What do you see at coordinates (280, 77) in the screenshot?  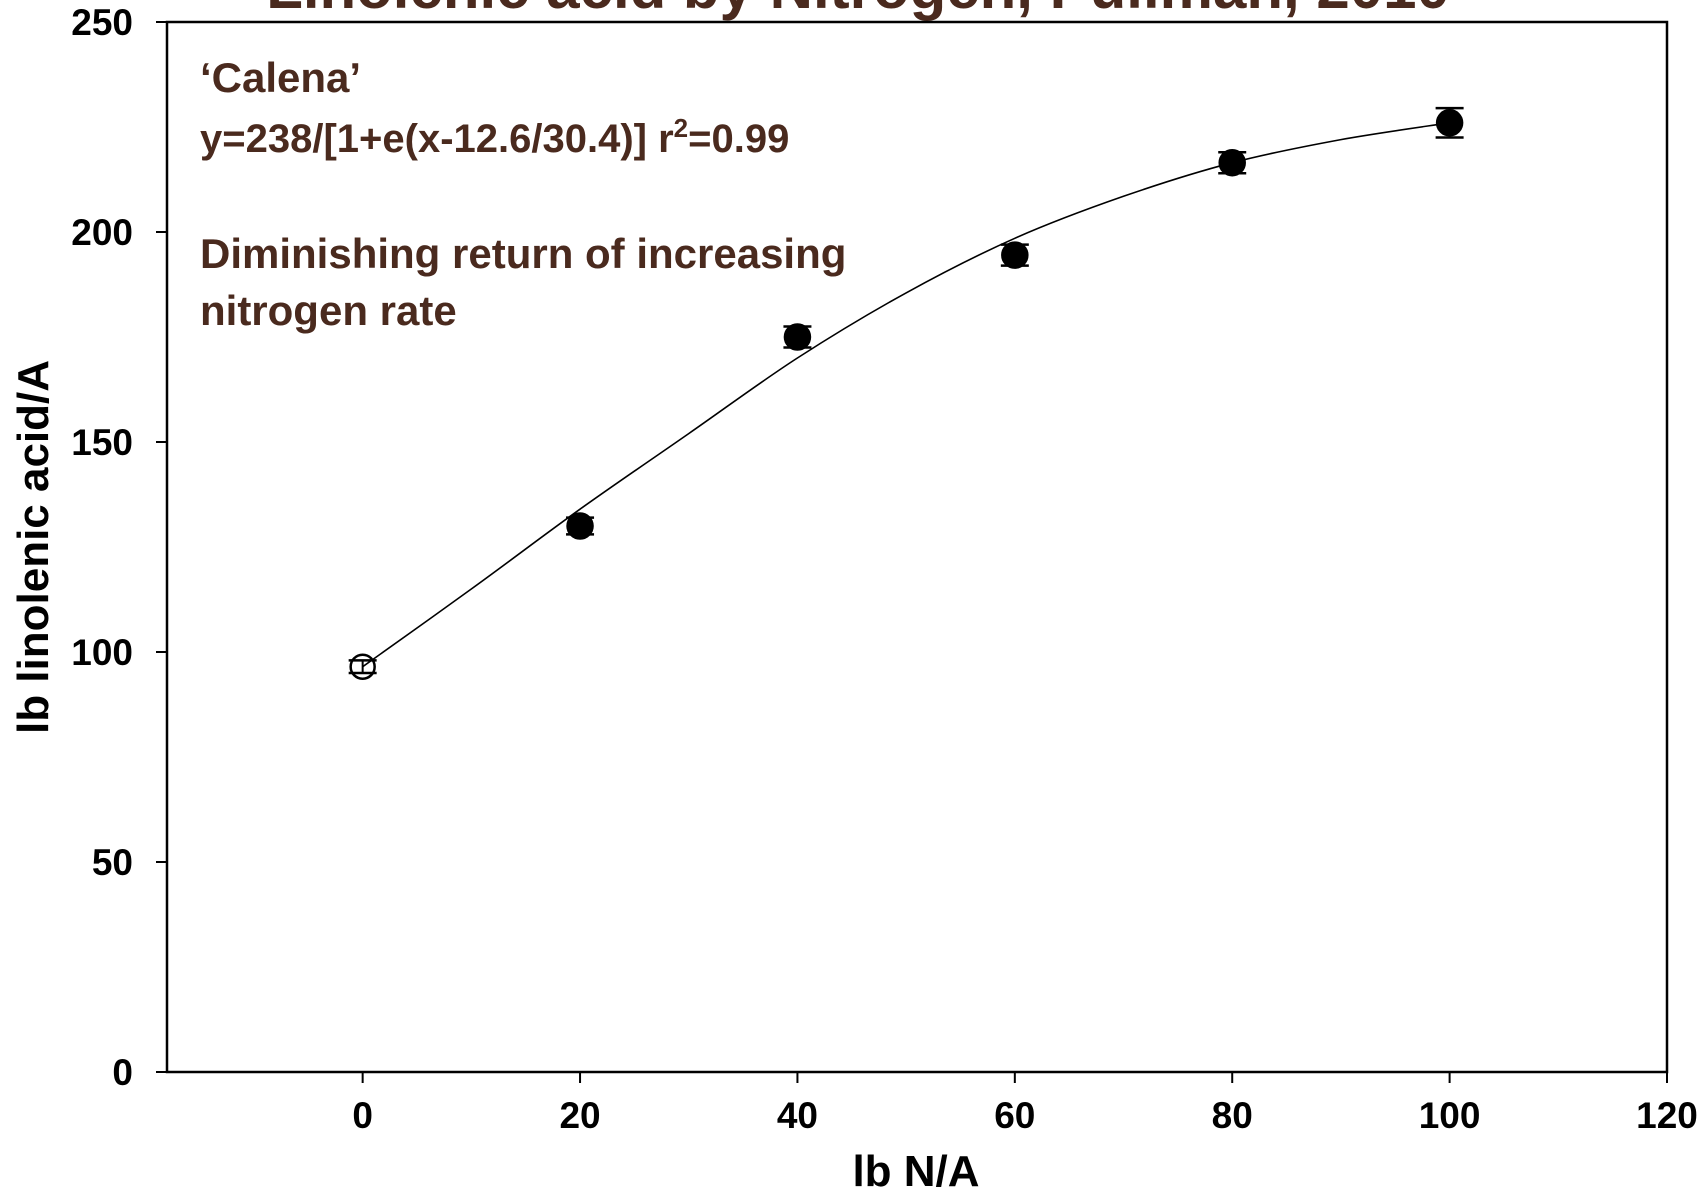 I see `cultivar-label: ‘Calena’` at bounding box center [280, 77].